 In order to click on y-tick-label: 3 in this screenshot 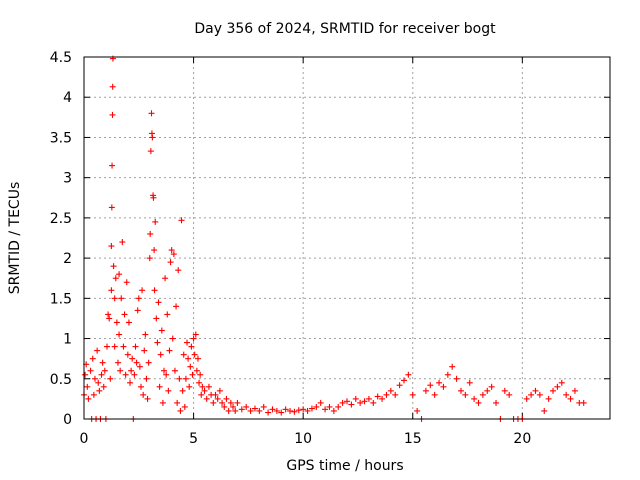, I will do `click(67, 179)`.